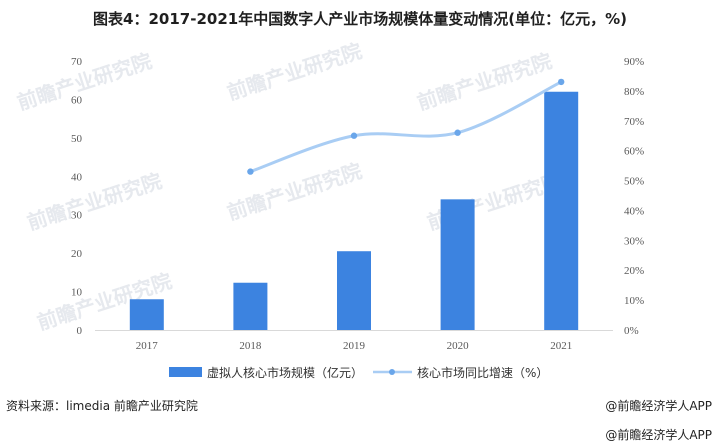 This screenshot has height=446, width=720. Describe the element at coordinates (77, 100) in the screenshot. I see `left-tick-label: 60` at that location.